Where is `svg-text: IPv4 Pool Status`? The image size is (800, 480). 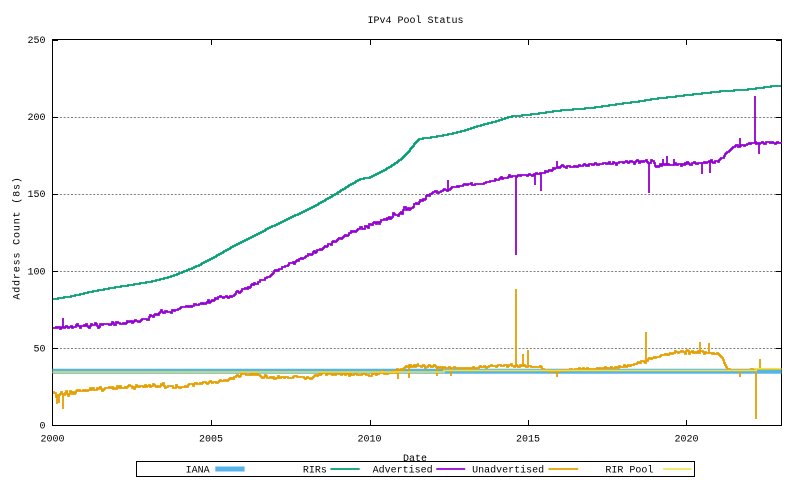
svg-text: IPv4 Pool Status is located at coordinates (415, 21).